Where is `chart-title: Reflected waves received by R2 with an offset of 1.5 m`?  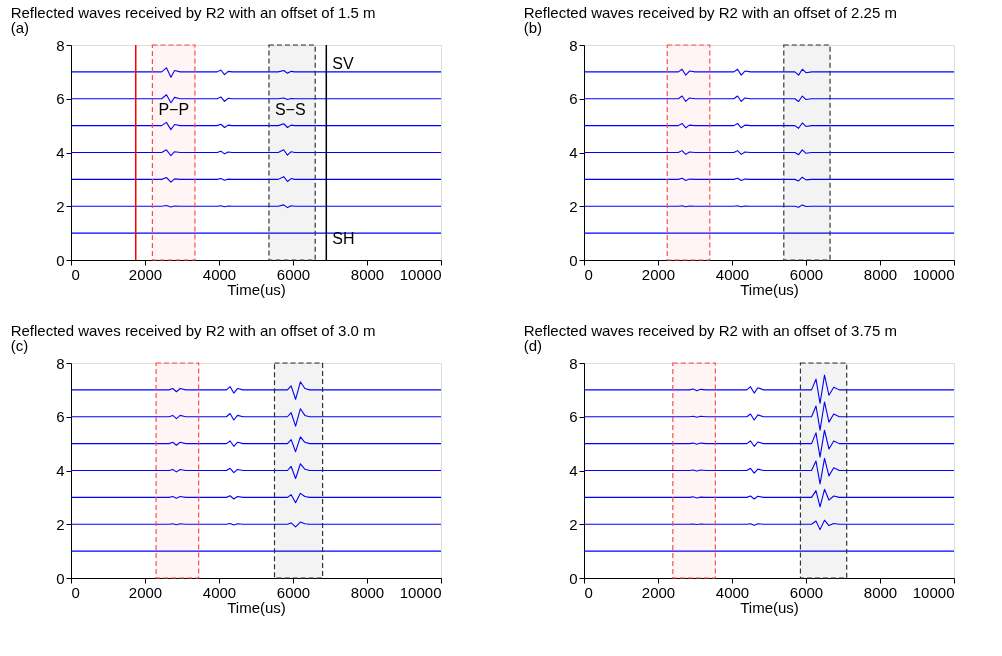 chart-title: Reflected waves received by R2 with an offset of 1.5 m is located at coordinates (193, 12).